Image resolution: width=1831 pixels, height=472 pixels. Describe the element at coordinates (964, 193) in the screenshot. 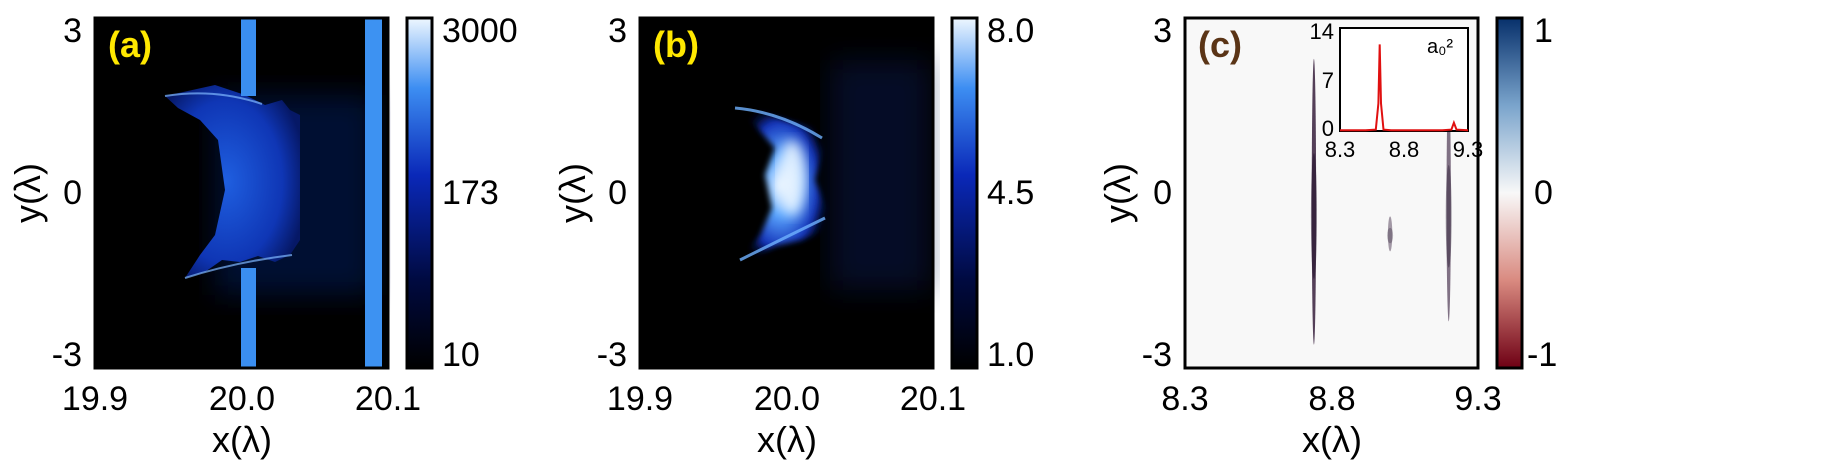

I see `panel-b-colorbar` at that location.